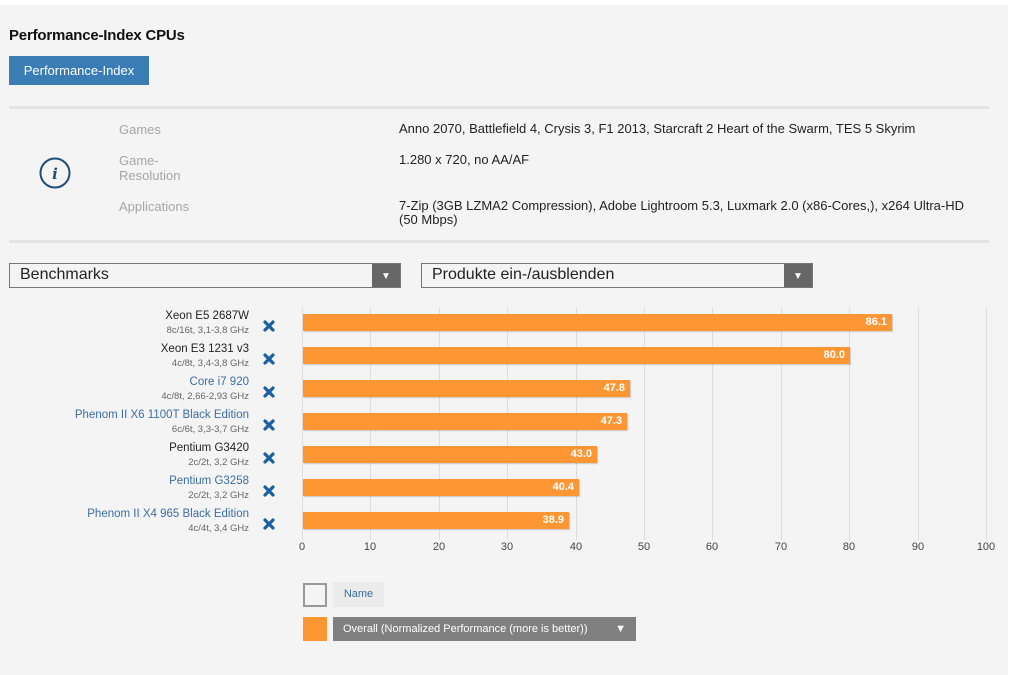 This screenshot has height=675, width=1013. I want to click on product-name: Phenom II X6 1100T Black Edition, so click(161, 415).